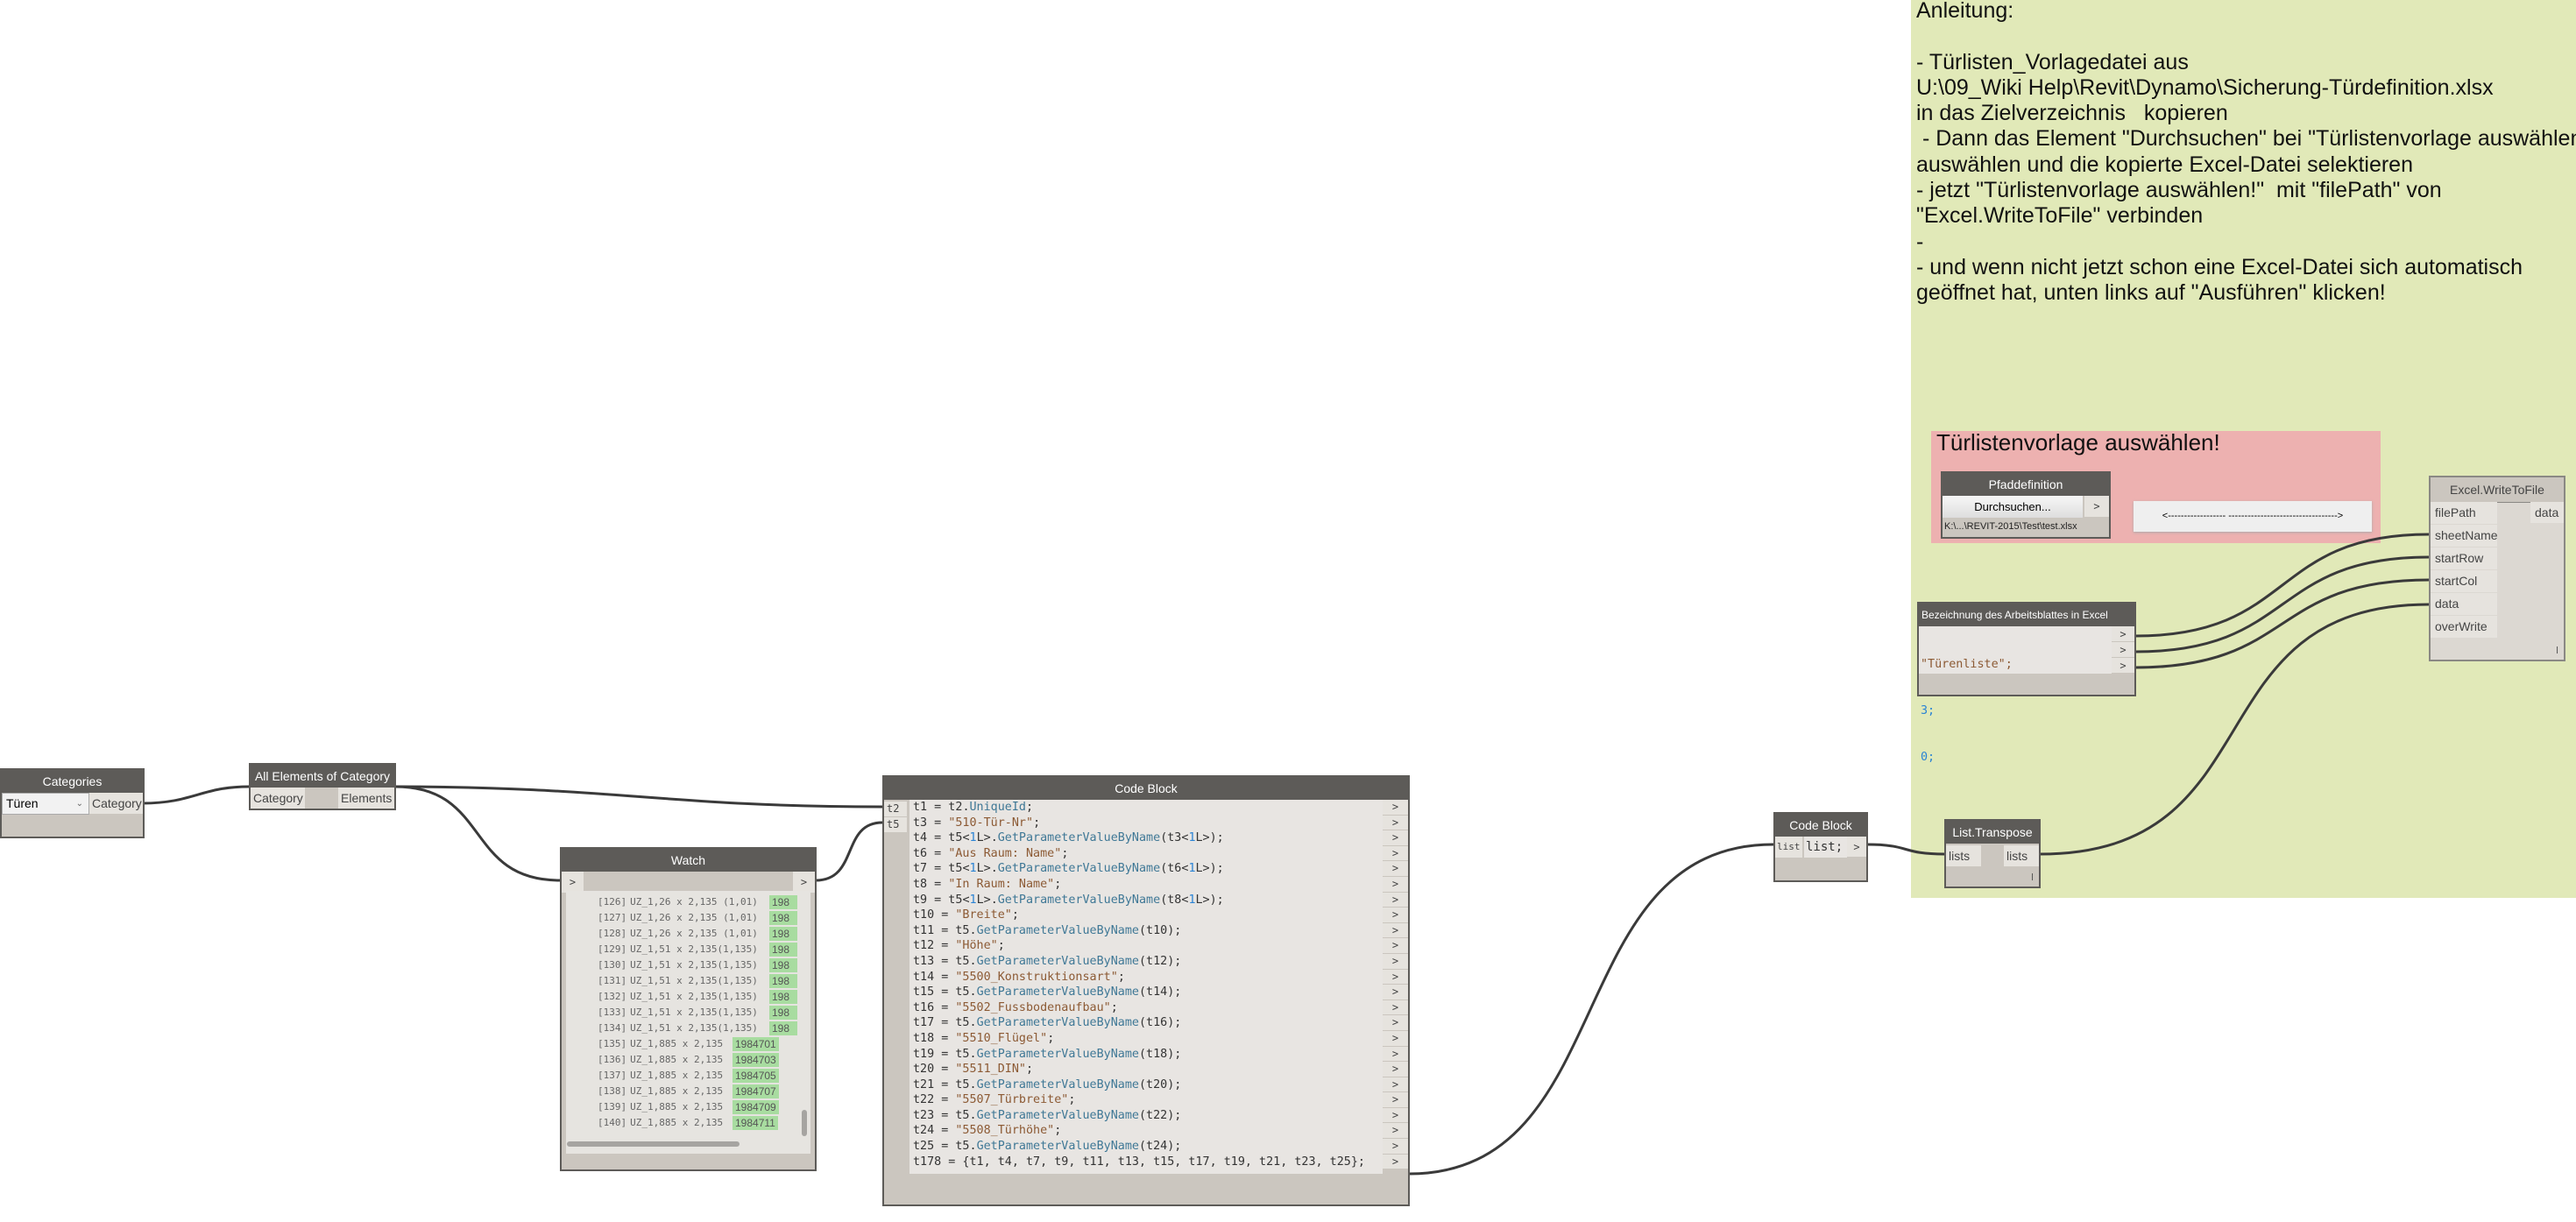 The image size is (2576, 1222). I want to click on output-port-3: >, so click(2123, 666).